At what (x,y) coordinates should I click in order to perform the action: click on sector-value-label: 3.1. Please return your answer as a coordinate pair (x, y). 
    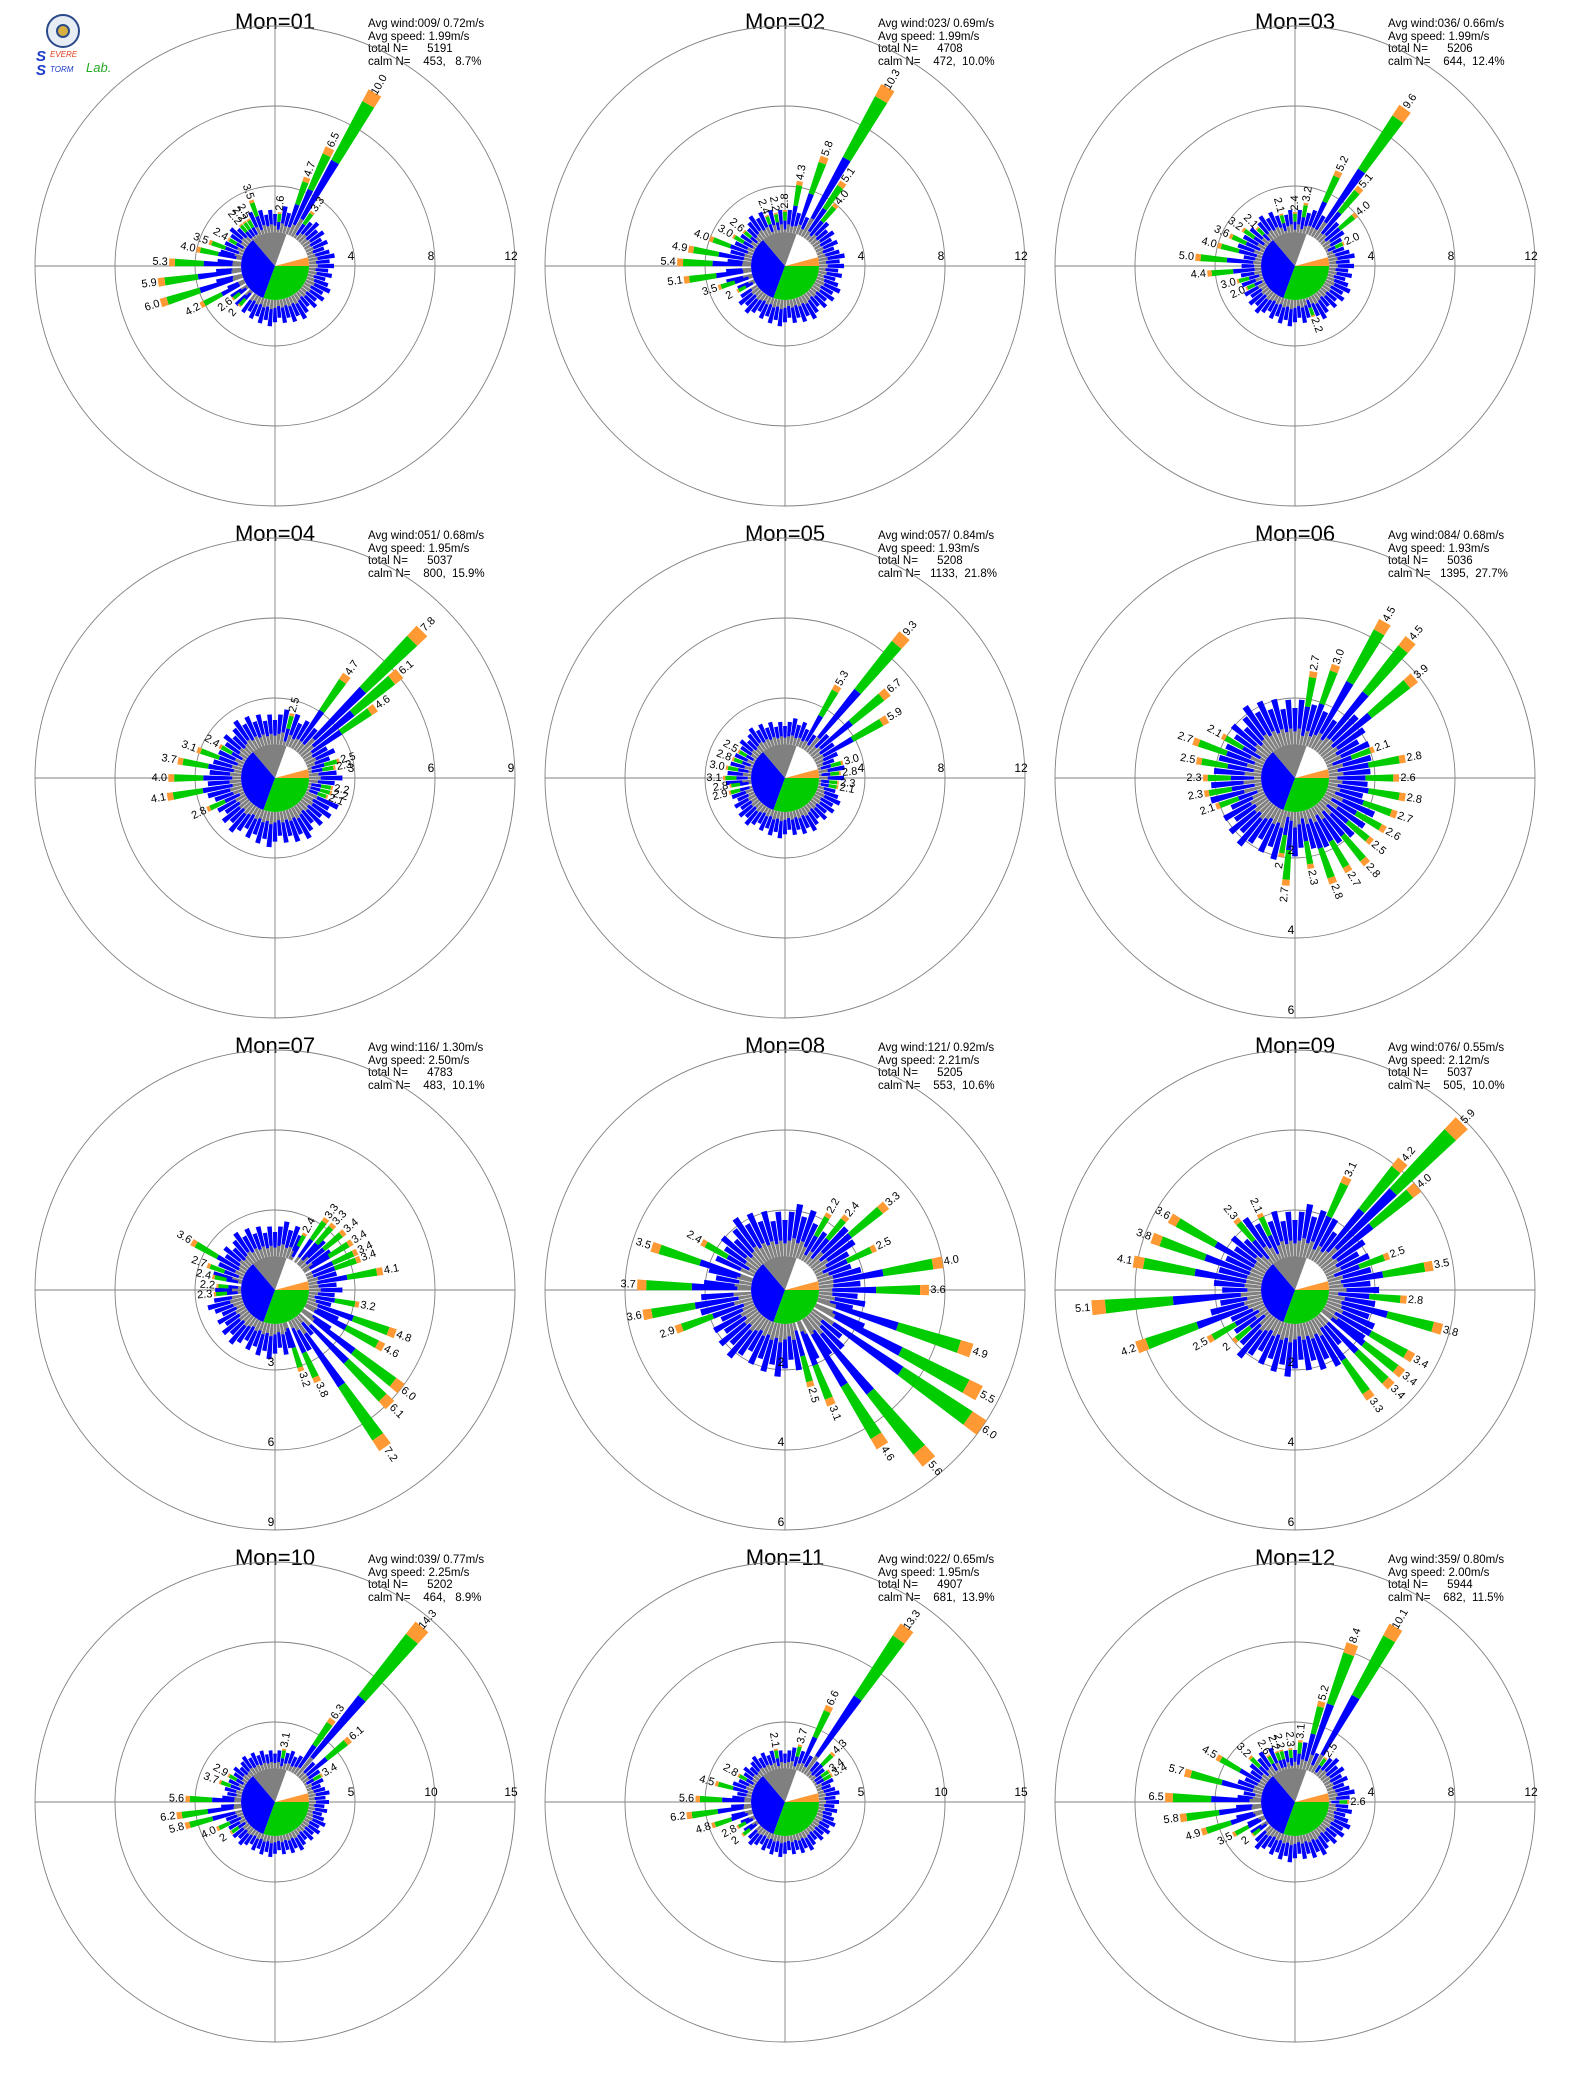
    Looking at the image, I should click on (189, 746).